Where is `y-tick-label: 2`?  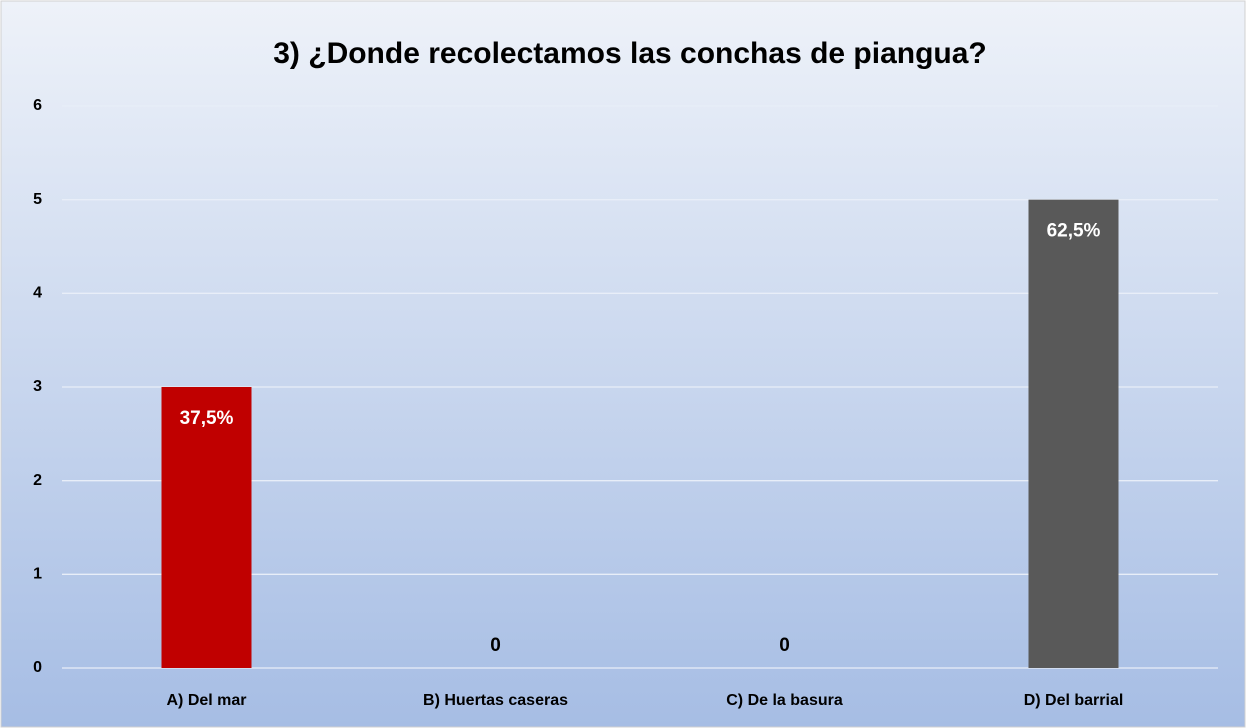 y-tick-label: 2 is located at coordinates (37, 480).